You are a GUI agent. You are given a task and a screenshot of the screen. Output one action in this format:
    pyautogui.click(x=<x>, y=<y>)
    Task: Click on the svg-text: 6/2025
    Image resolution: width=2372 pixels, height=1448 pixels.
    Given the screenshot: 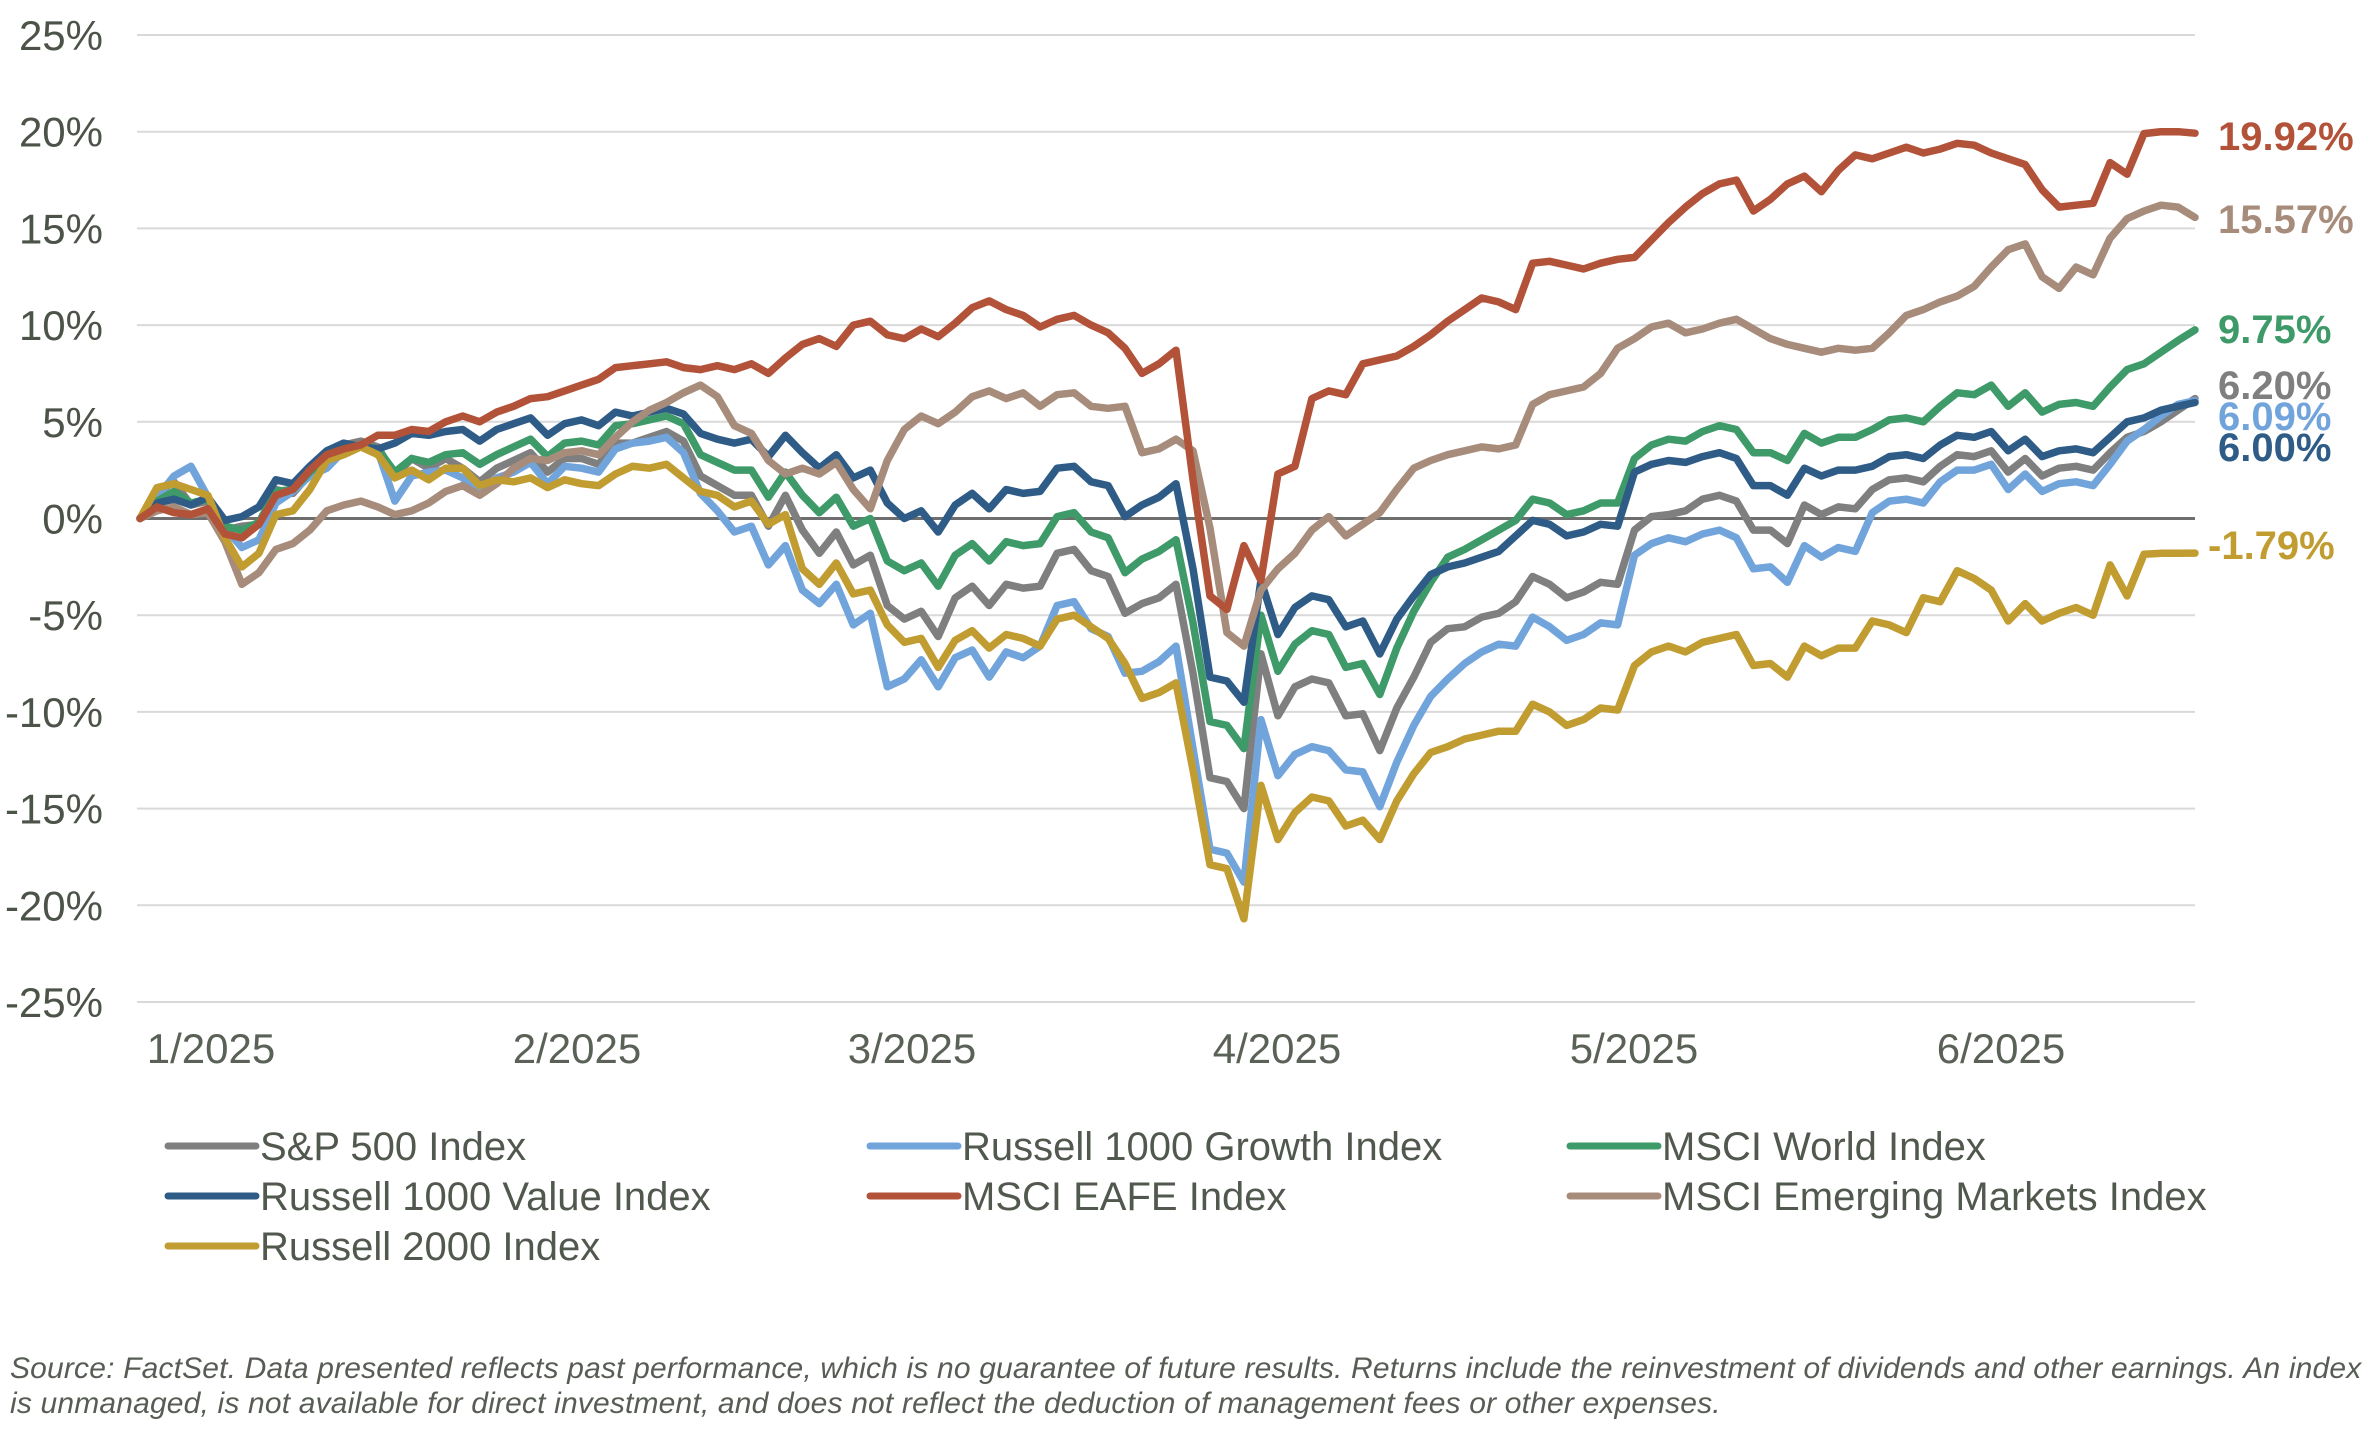 What is the action you would take?
    pyautogui.click(x=2001, y=1048)
    